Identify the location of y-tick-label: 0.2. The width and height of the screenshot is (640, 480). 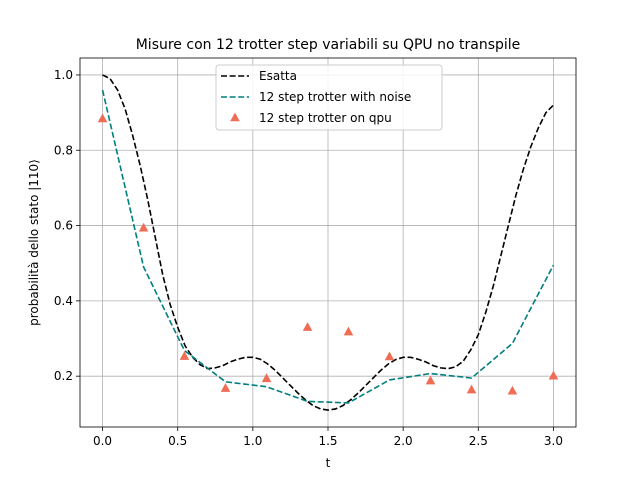
(63, 376).